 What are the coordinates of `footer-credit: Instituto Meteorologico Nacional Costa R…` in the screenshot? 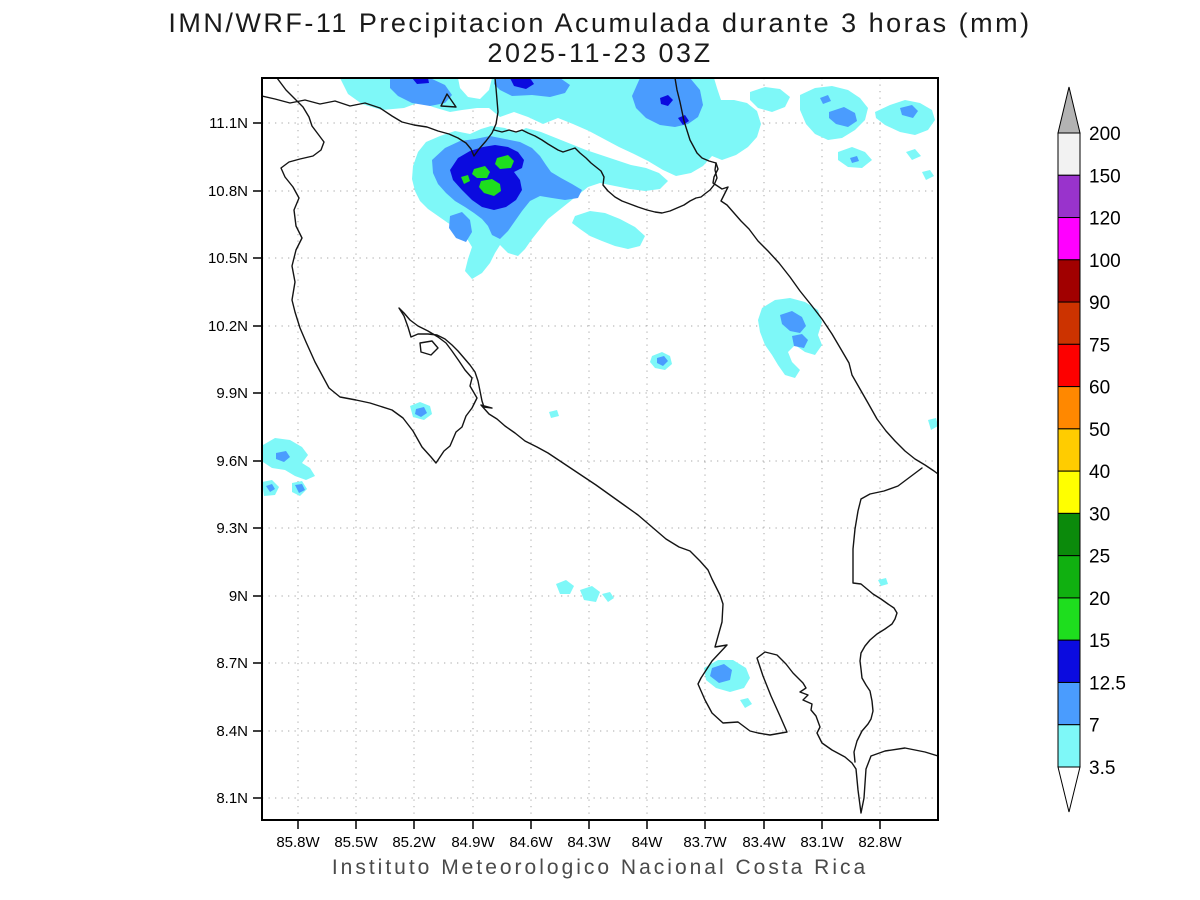 It's located at (600, 867).